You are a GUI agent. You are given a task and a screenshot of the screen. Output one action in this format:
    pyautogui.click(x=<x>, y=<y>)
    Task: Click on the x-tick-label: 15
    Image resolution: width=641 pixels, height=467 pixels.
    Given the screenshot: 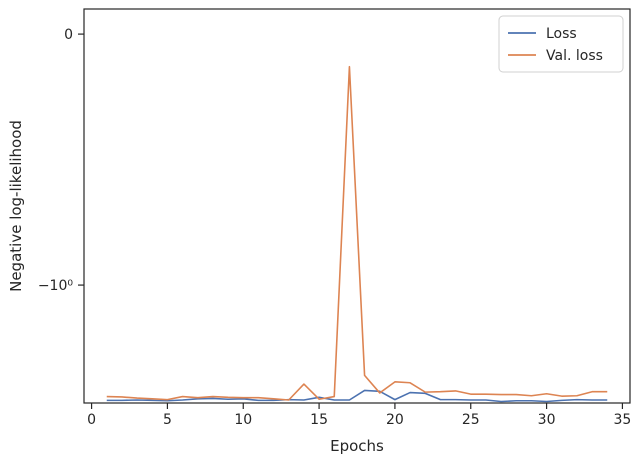 What is the action you would take?
    pyautogui.click(x=319, y=420)
    